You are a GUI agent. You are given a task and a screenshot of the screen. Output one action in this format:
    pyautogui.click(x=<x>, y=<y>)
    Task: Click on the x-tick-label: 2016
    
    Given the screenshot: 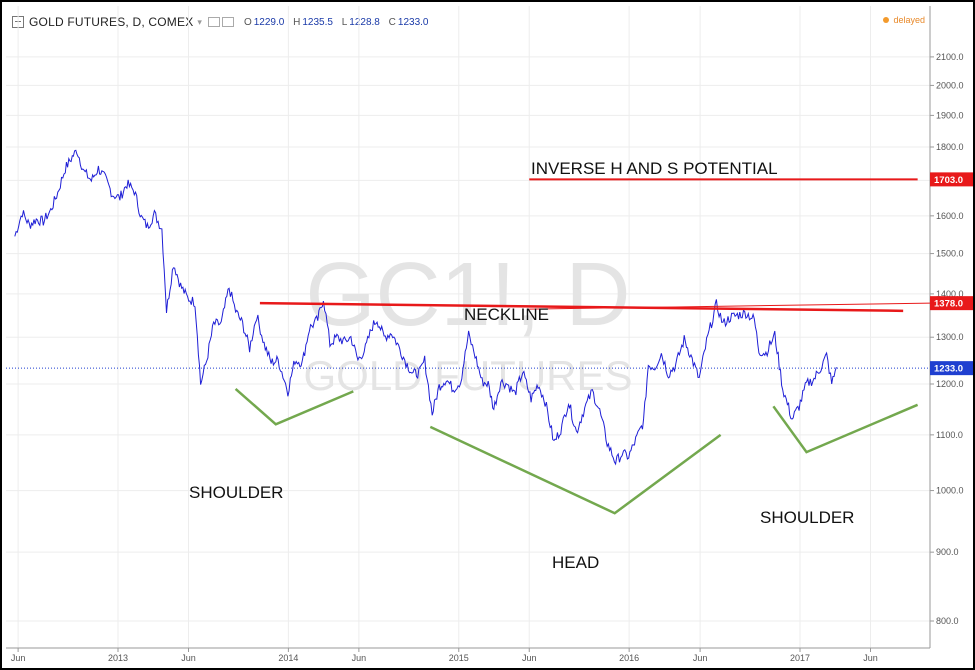 What is the action you would take?
    pyautogui.click(x=629, y=658)
    